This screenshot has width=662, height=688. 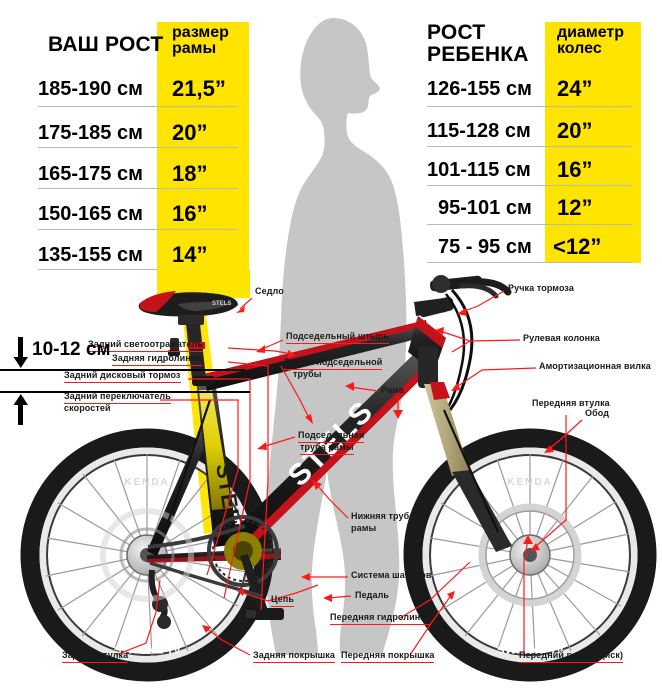 What do you see at coordinates (333, 466) in the screenshot?
I see `hydraulic-lines` at bounding box center [333, 466].